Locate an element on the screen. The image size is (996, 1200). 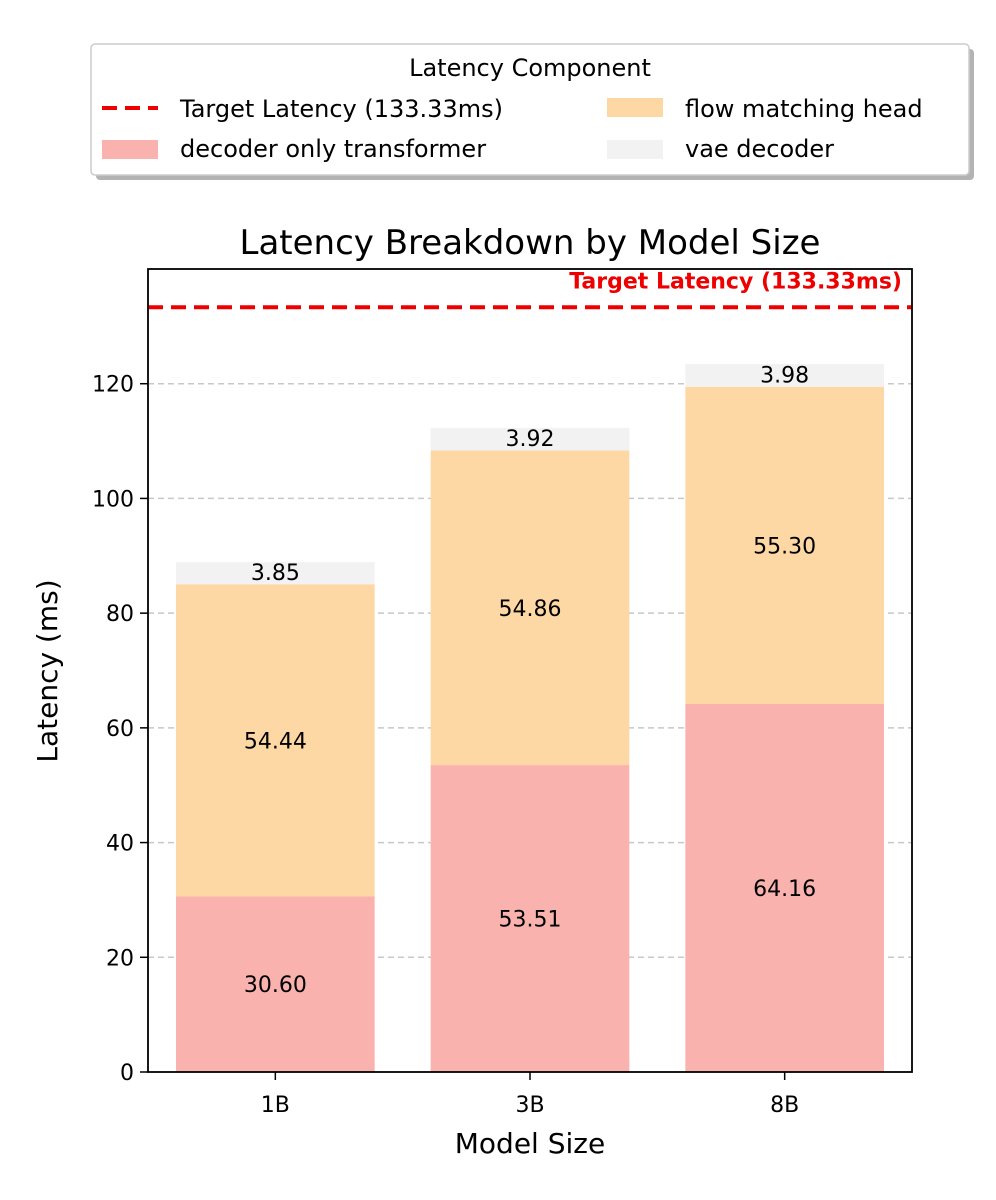
data-label: 3.98 is located at coordinates (784, 375).